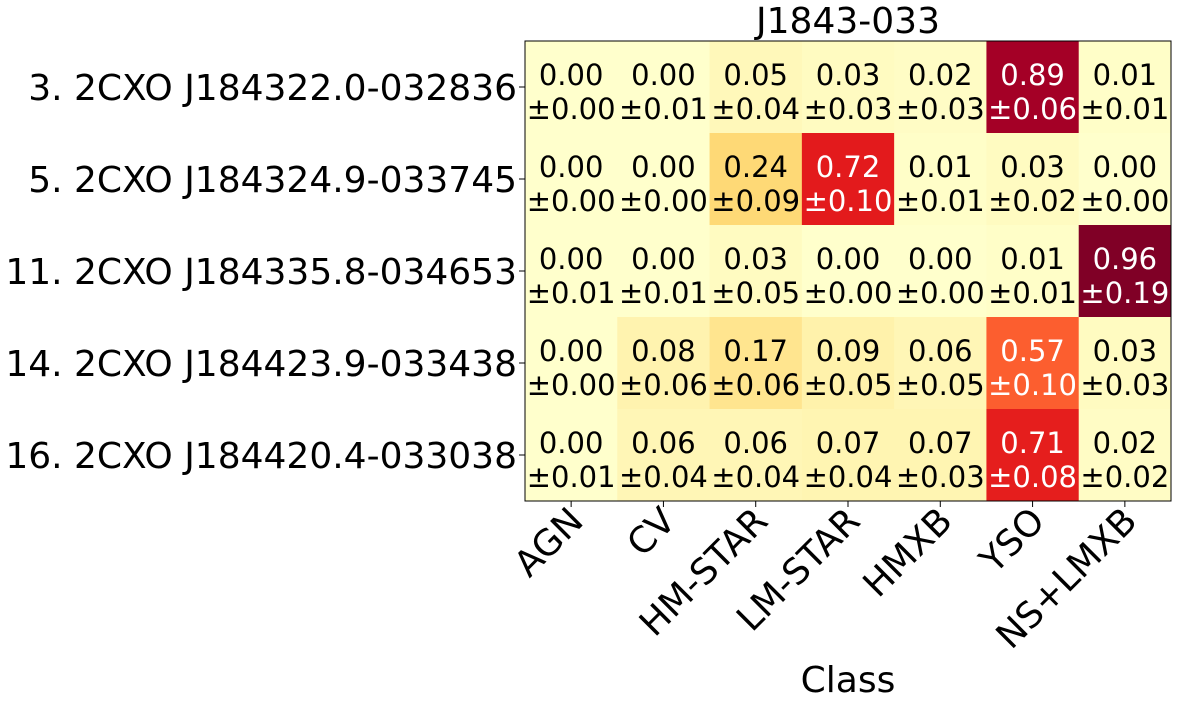 This screenshot has width=1177, height=705. Describe the element at coordinates (1124, 293) in the screenshot. I see `cell-error-label: ±0.19` at that location.